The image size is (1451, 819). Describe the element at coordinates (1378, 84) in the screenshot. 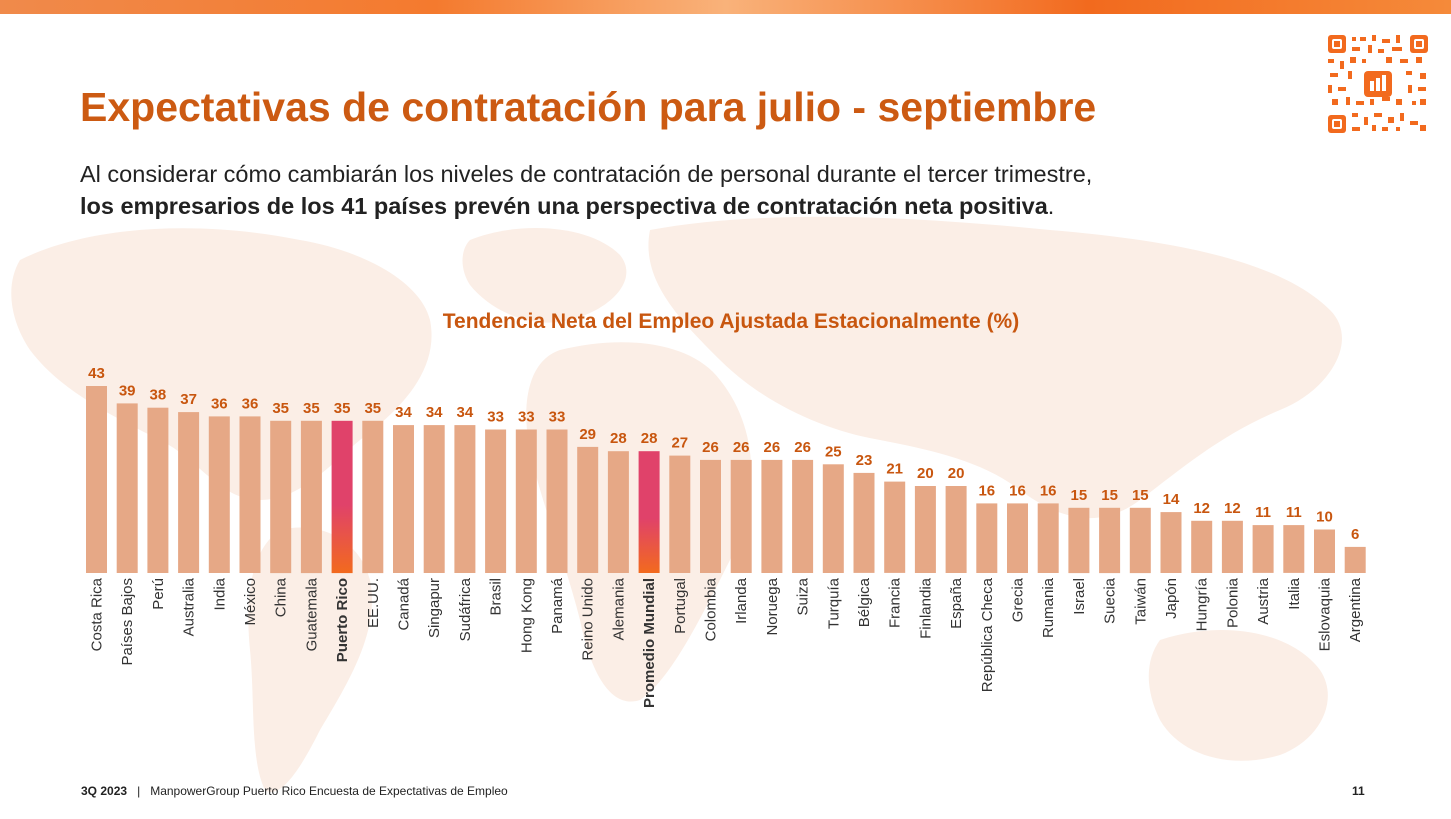

I see `qr-code-icon` at that location.